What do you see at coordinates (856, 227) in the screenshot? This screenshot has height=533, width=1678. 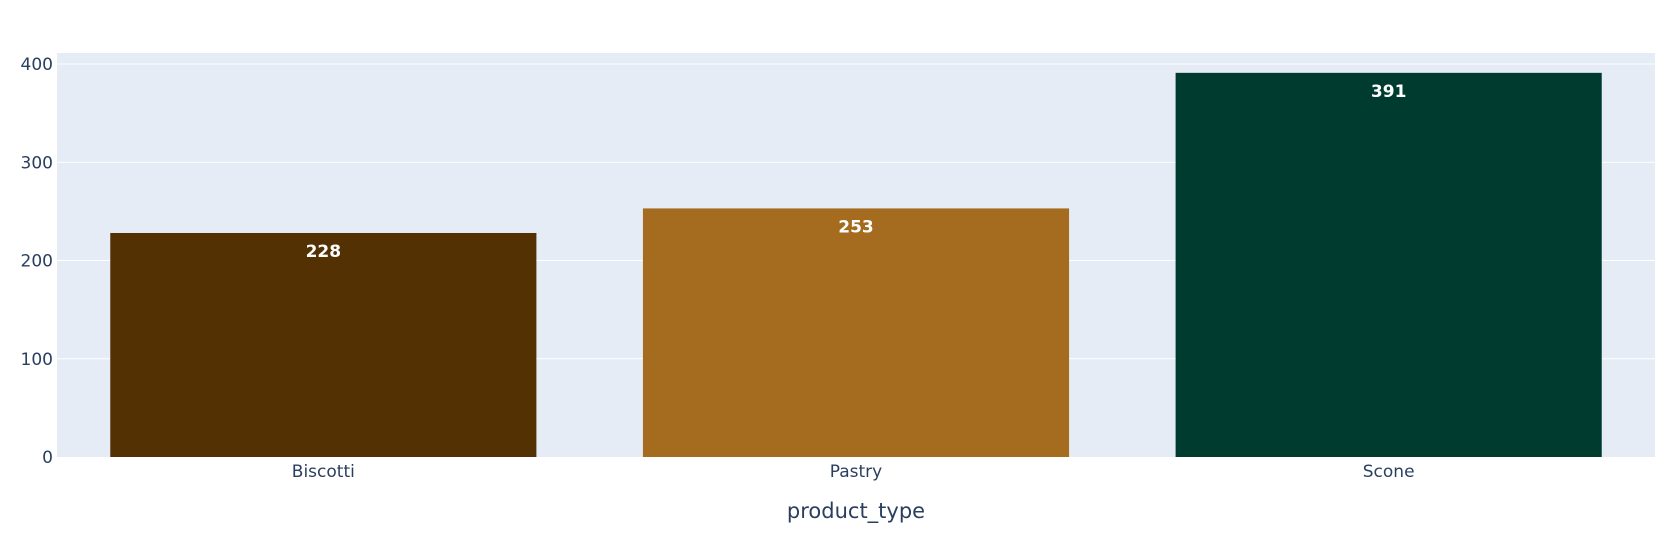 I see `bar-value-label: 253` at bounding box center [856, 227].